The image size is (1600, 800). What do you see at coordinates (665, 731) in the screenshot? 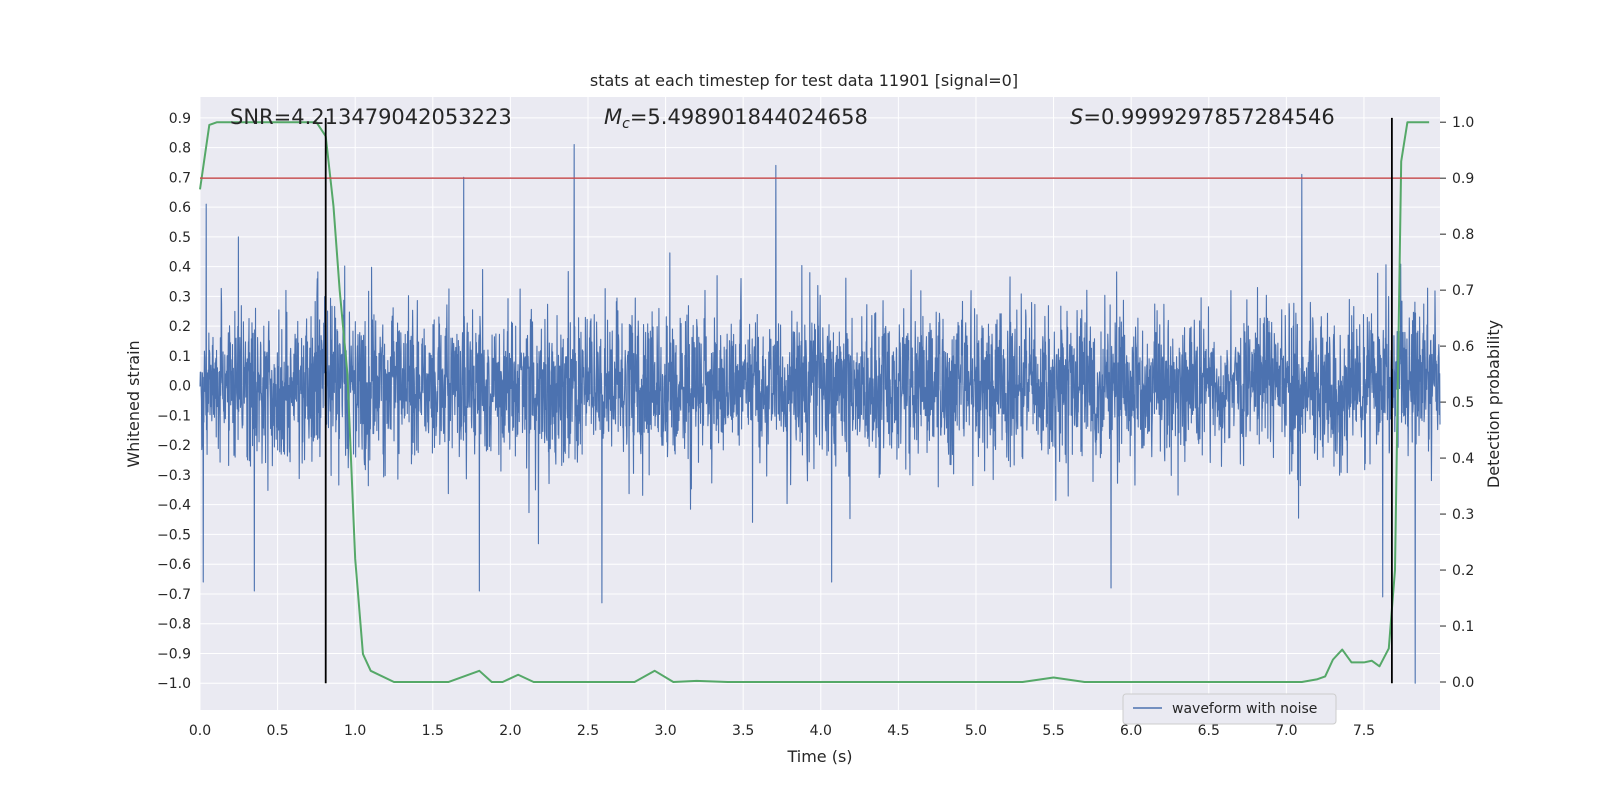
I see `x-tick-label: 3.0` at bounding box center [665, 731].